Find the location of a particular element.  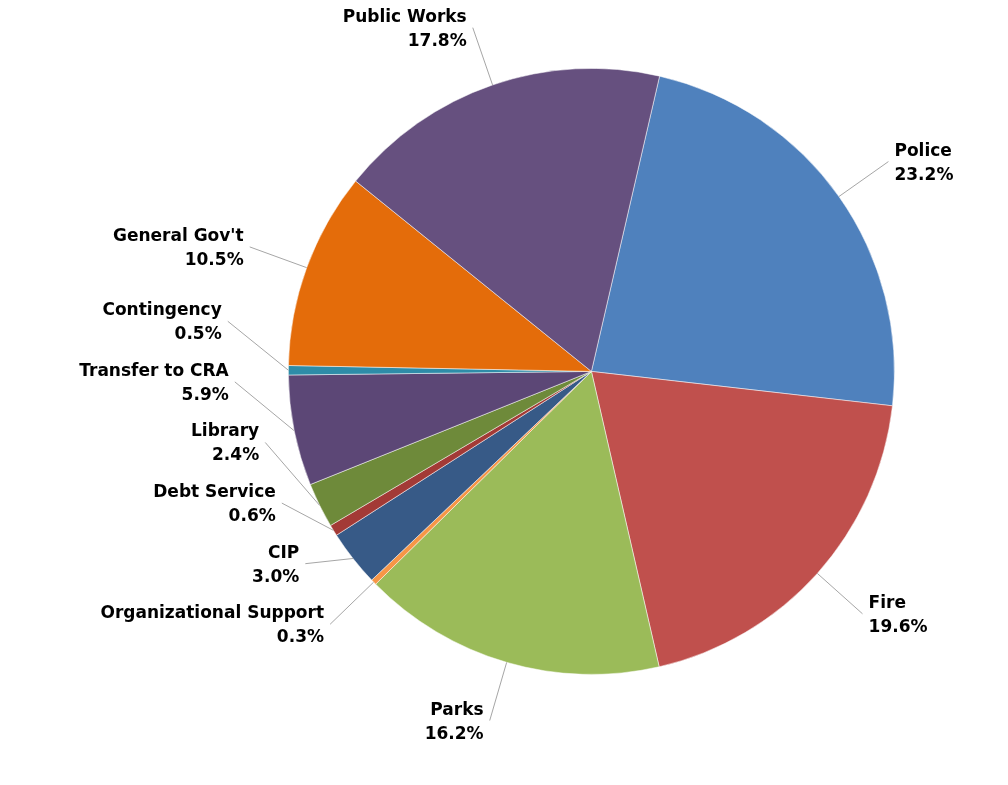

data-label: 5.9% is located at coordinates (205, 393).